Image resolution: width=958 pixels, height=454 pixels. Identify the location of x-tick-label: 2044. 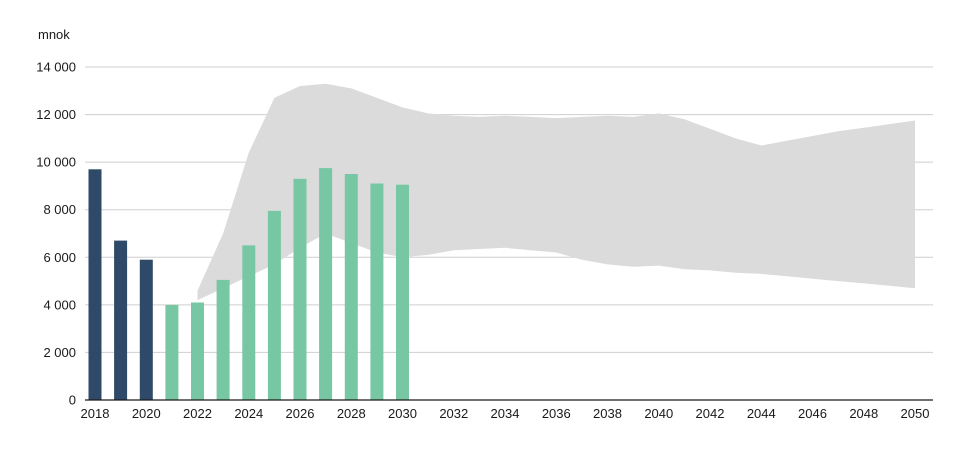
(761, 413).